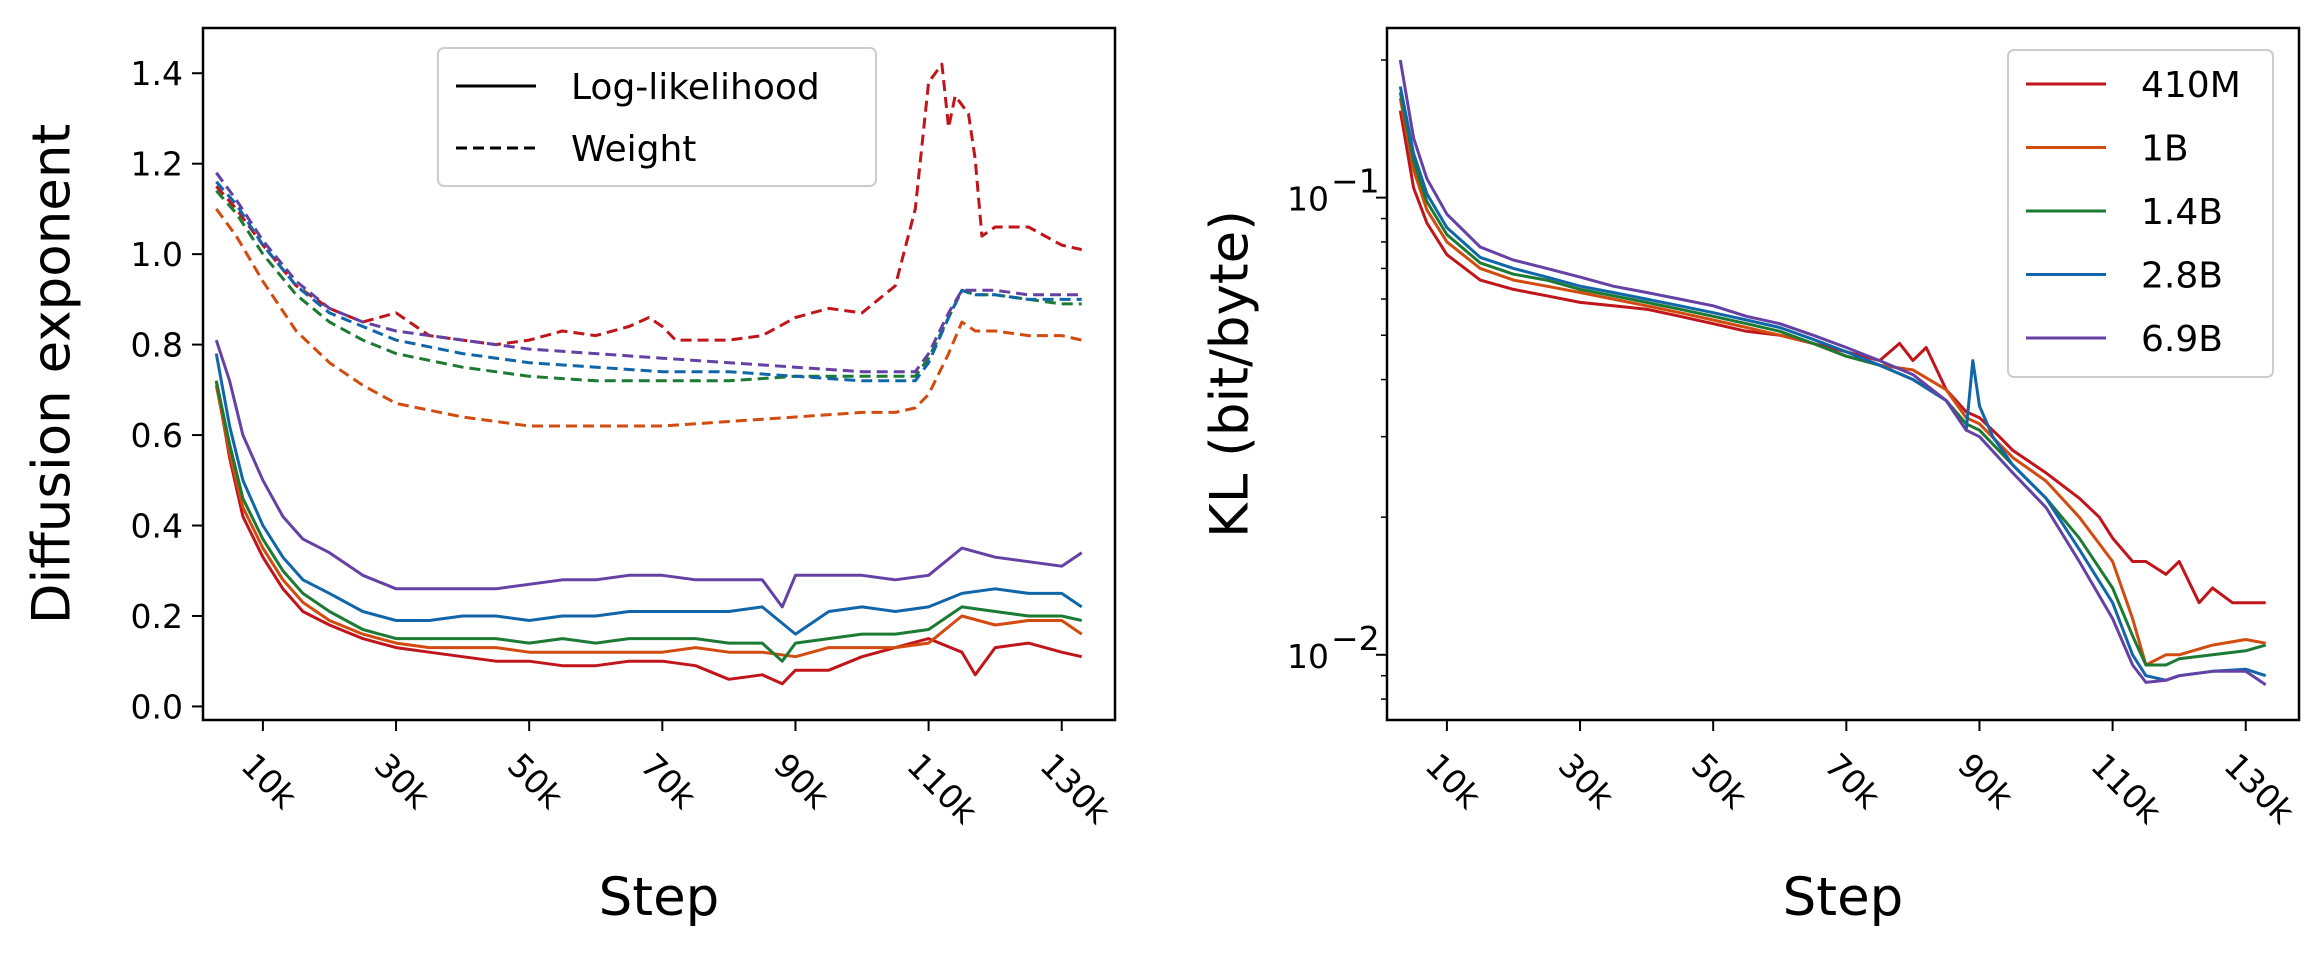 Image resolution: width=2324 pixels, height=961 pixels. I want to click on y-tick-label: 1.0, so click(157, 254).